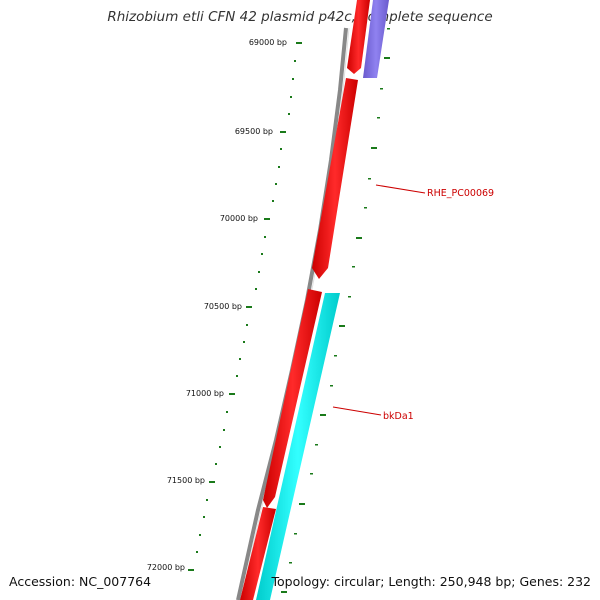  What do you see at coordinates (80, 581) in the screenshot?
I see `accession-text: Accession: NC_007764` at bounding box center [80, 581].